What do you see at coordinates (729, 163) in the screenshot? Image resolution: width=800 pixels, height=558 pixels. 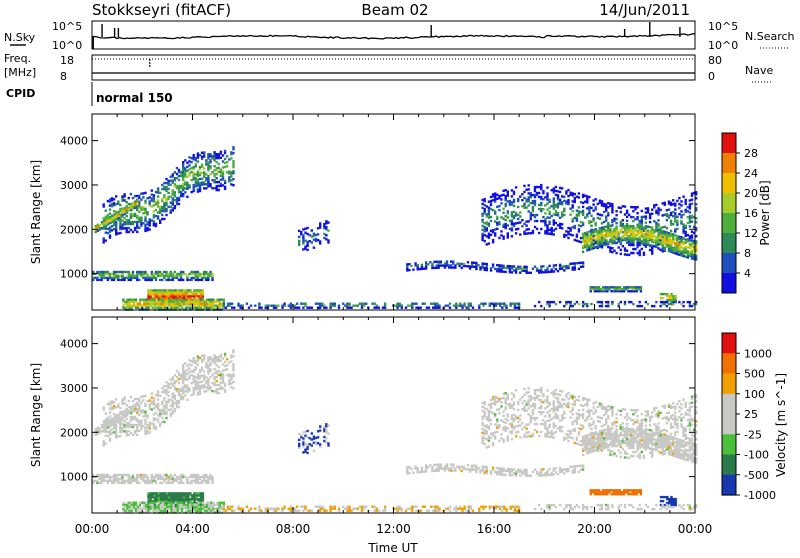 I see `colorbar-segment` at bounding box center [729, 163].